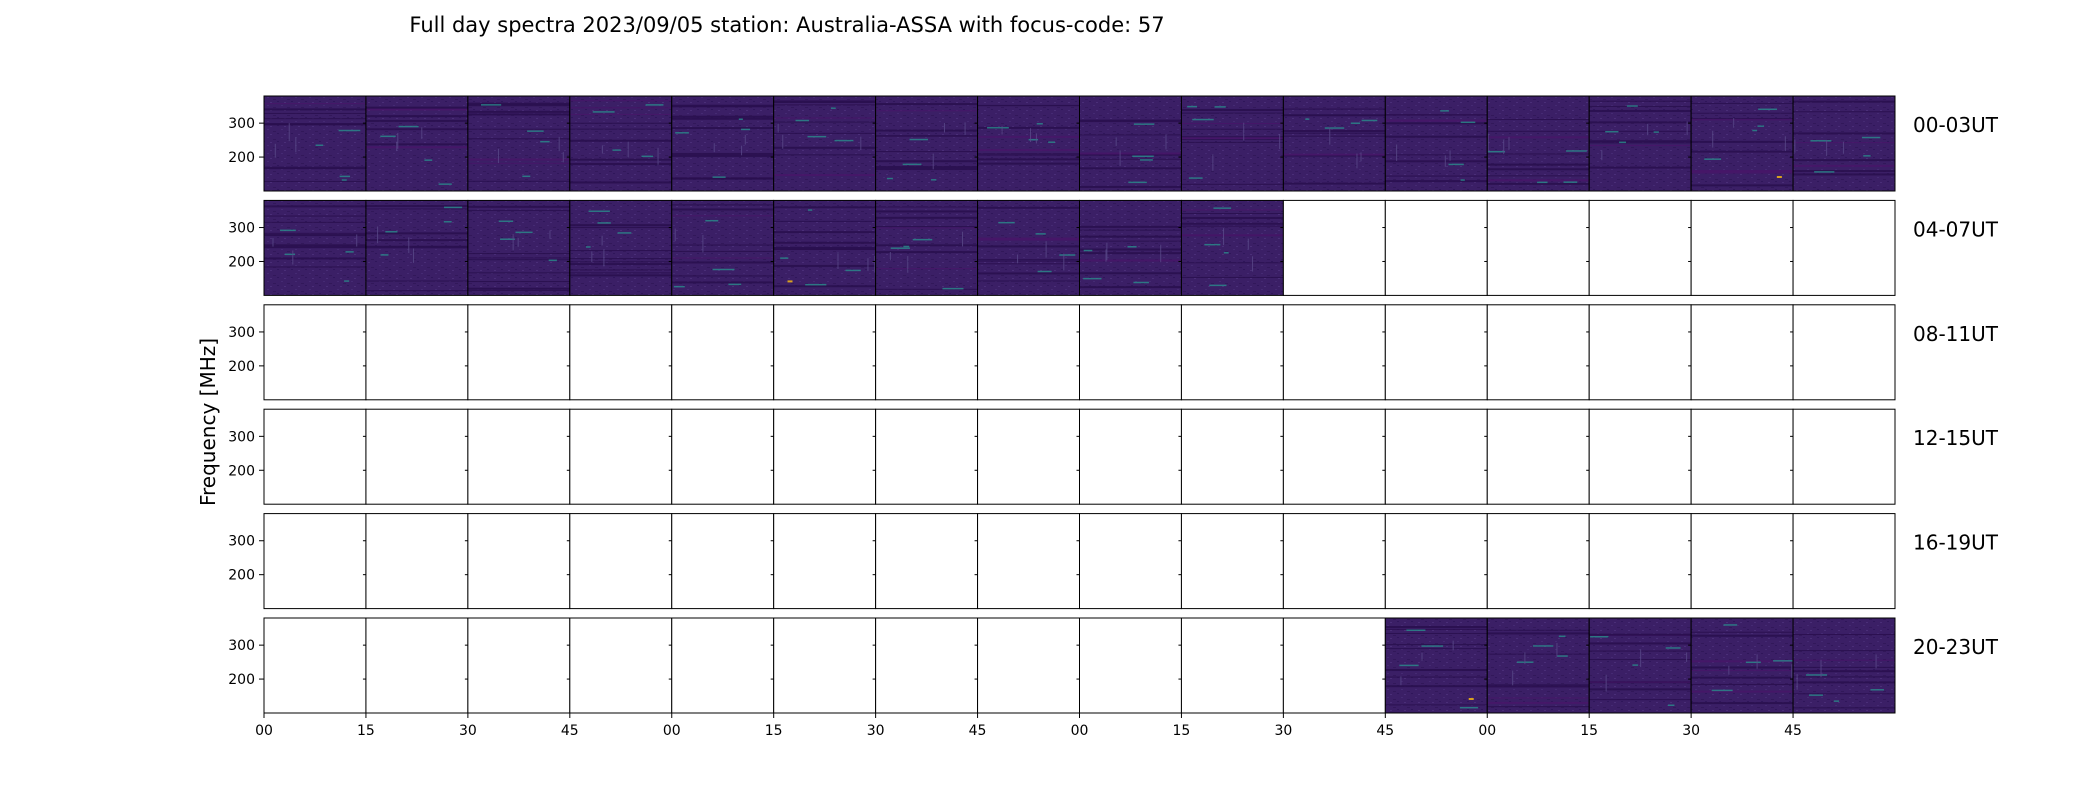 This screenshot has width=2100, height=800. What do you see at coordinates (1844, 456) in the screenshot?
I see `panel-frame` at bounding box center [1844, 456].